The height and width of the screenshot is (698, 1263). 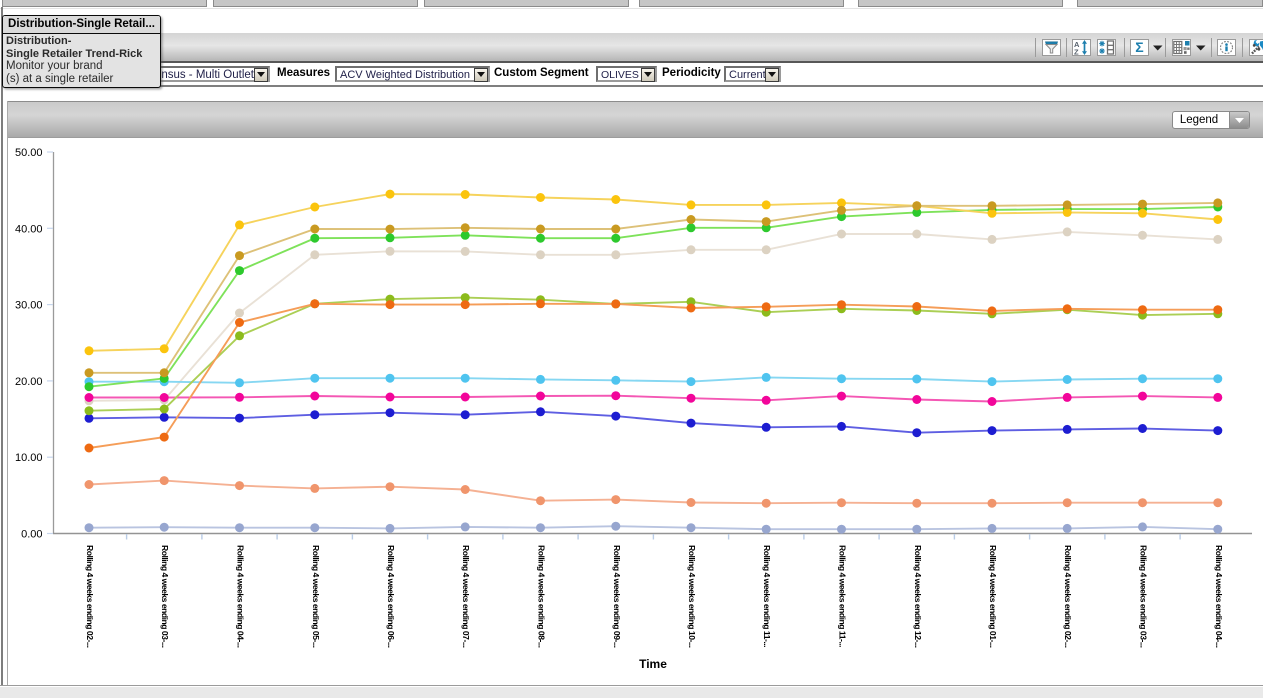 What do you see at coordinates (31, 535) in the screenshot?
I see `svg-text: 0.00` at bounding box center [31, 535].